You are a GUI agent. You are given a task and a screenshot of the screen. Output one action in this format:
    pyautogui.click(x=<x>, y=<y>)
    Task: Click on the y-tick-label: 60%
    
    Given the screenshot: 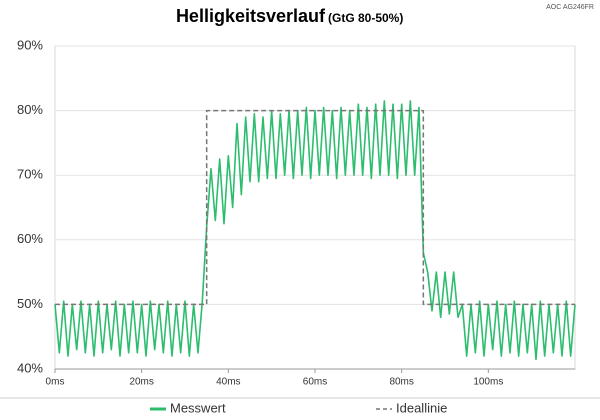 What is the action you would take?
    pyautogui.click(x=30, y=238)
    